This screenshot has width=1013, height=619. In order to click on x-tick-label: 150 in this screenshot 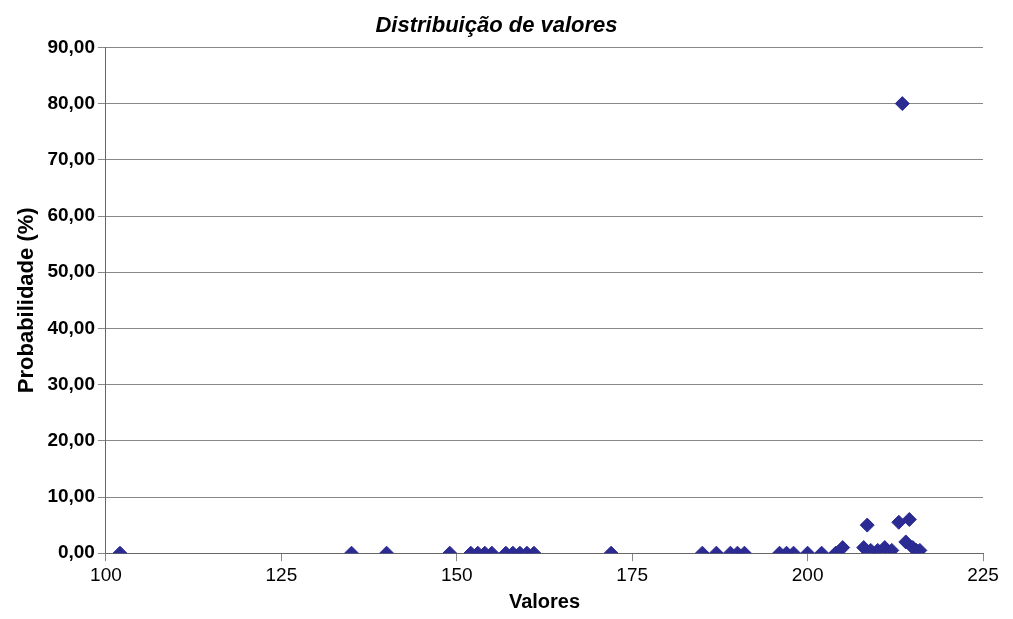, I will do `click(456, 574)`.